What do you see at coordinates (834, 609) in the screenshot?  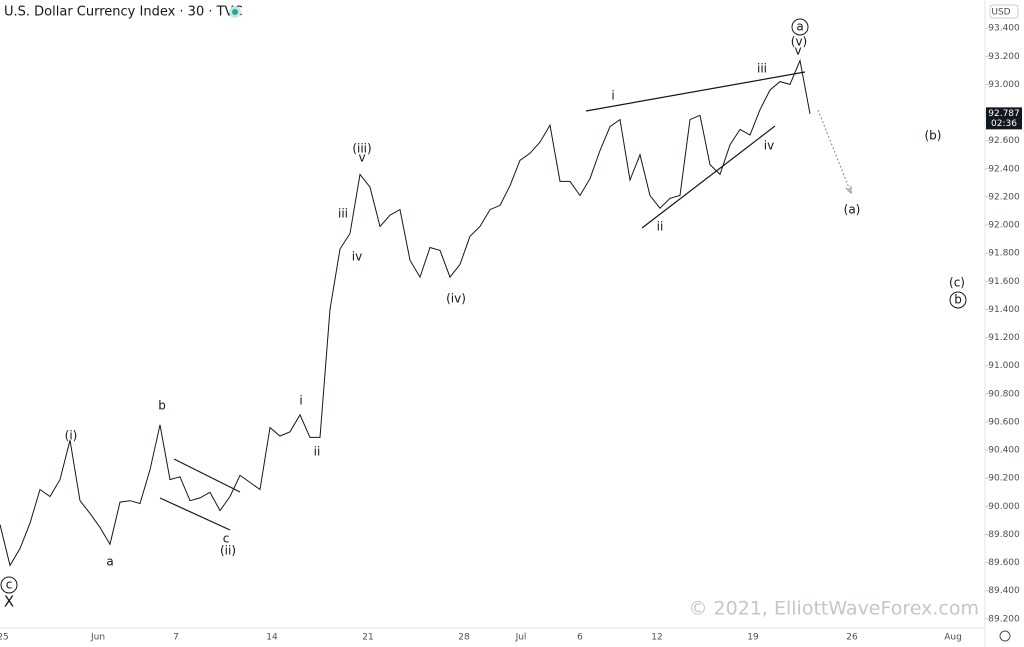 I see `watermark: © 2021, ElliottWaveForex.com` at bounding box center [834, 609].